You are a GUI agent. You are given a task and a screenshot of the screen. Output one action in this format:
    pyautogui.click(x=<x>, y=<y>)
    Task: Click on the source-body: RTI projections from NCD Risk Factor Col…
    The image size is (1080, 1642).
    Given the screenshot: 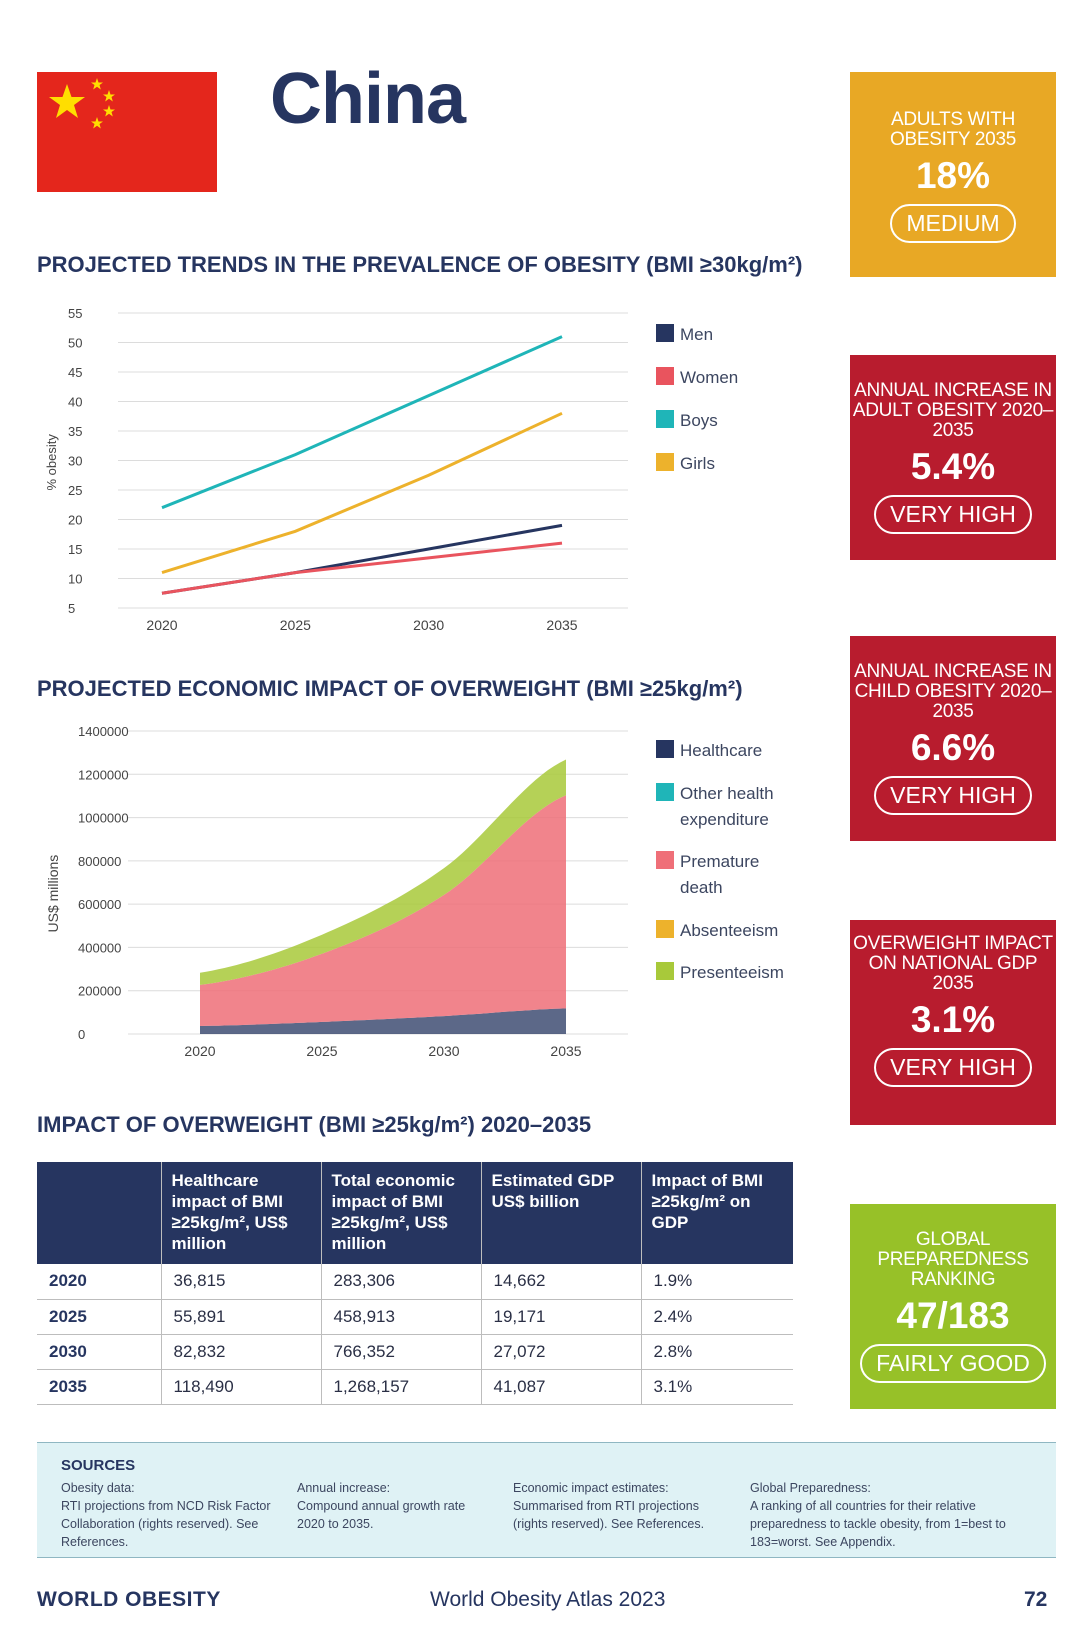 What is the action you would take?
    pyautogui.click(x=166, y=1524)
    